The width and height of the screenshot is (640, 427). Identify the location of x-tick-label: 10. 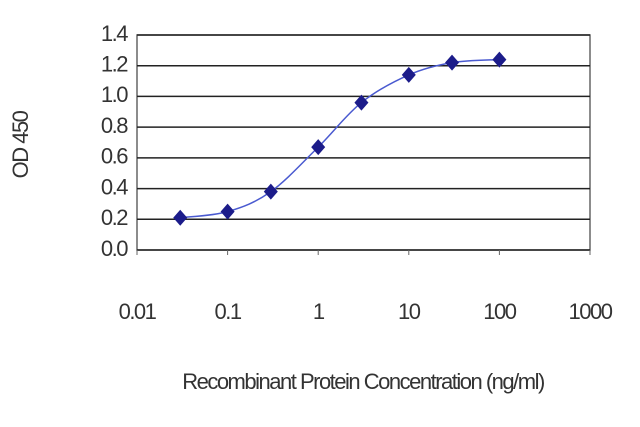
(409, 311).